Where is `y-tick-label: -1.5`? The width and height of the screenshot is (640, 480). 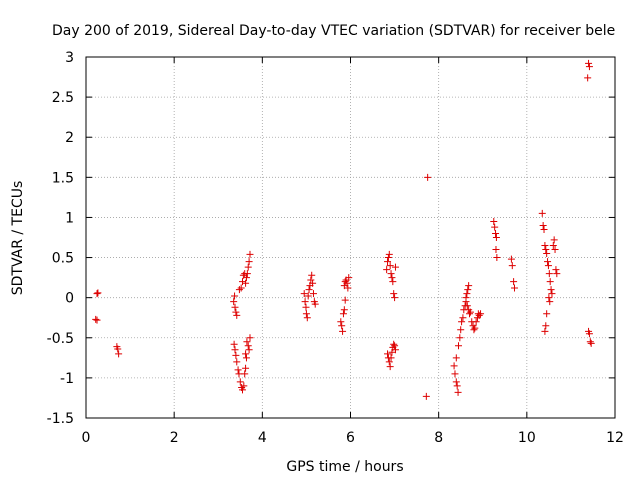
y-tick-label: -1.5 is located at coordinates (60, 419).